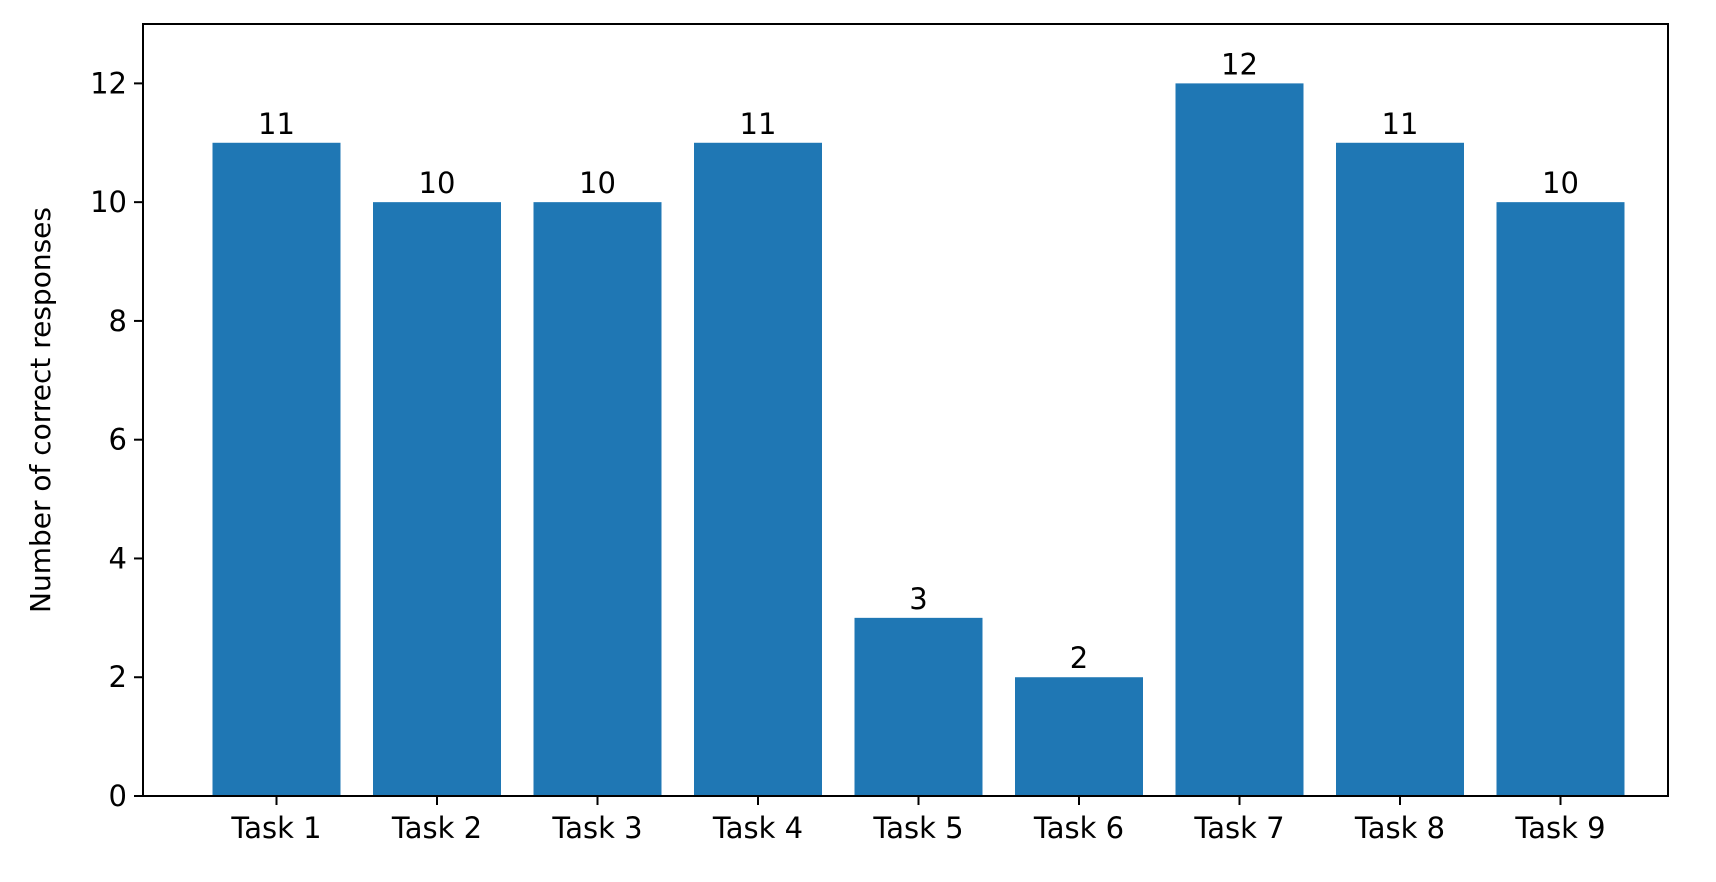 The width and height of the screenshot is (1716, 882). What do you see at coordinates (108, 83) in the screenshot?
I see `y-tick-label: 12` at bounding box center [108, 83].